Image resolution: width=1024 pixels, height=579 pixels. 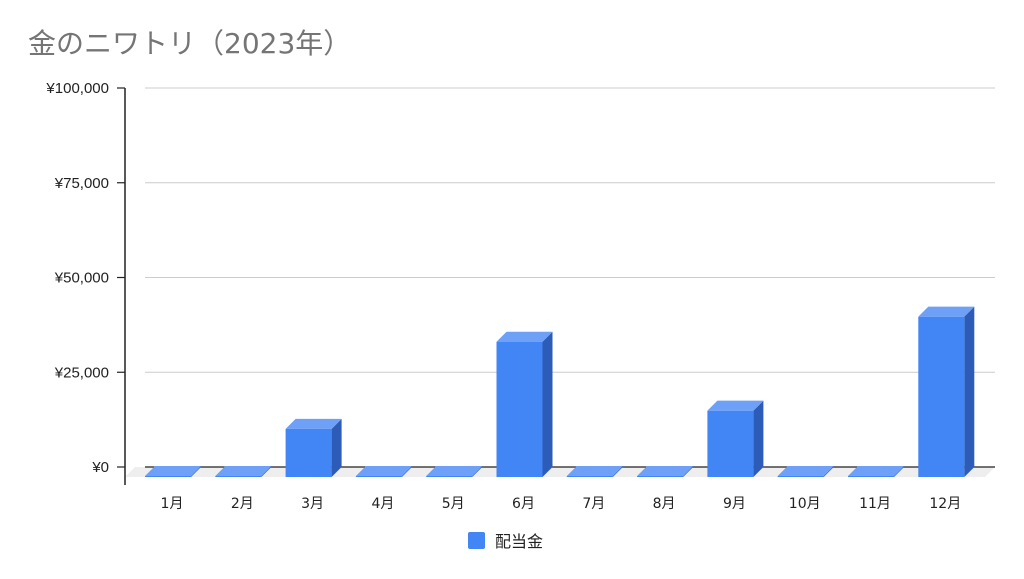 What do you see at coordinates (593, 504) in the screenshot?
I see `x-tick-label: 7月` at bounding box center [593, 504].